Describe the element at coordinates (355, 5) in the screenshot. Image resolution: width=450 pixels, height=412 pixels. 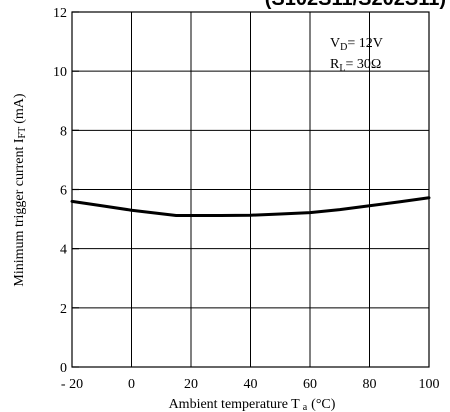
I see `header-partial-text: (S102S11/S202S11)` at that location.